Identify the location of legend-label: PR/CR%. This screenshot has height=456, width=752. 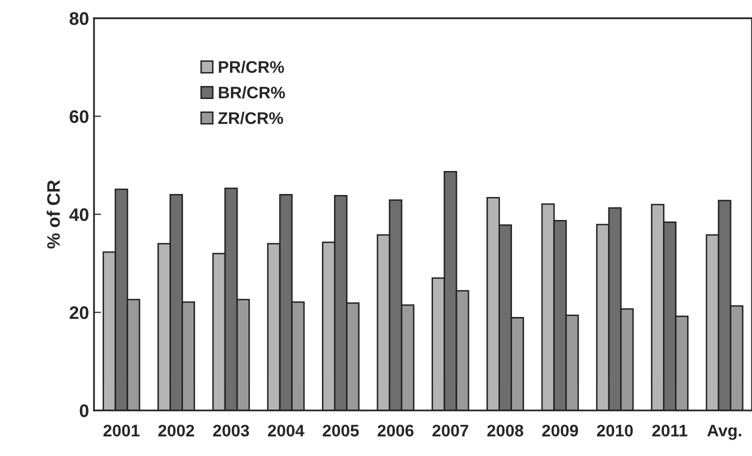
(251, 67).